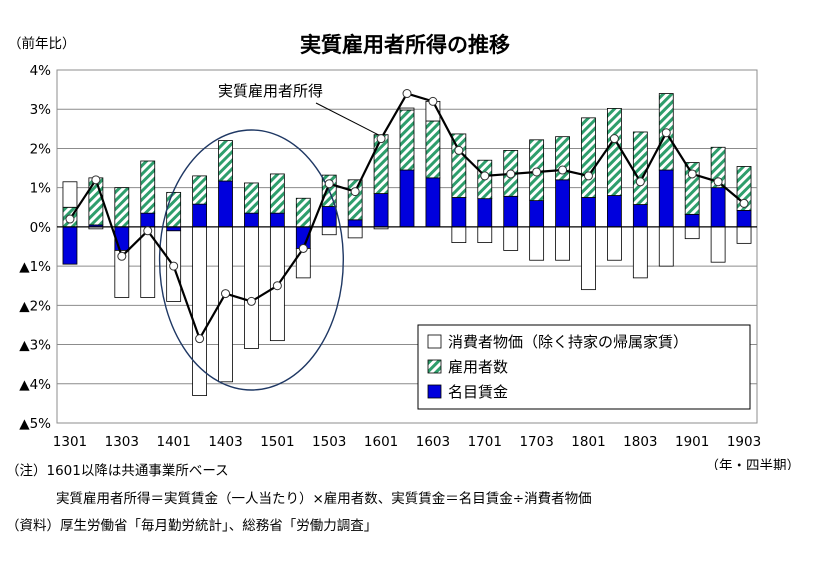 The image size is (814, 561). I want to click on x-tick-label: 1501, so click(277, 442).